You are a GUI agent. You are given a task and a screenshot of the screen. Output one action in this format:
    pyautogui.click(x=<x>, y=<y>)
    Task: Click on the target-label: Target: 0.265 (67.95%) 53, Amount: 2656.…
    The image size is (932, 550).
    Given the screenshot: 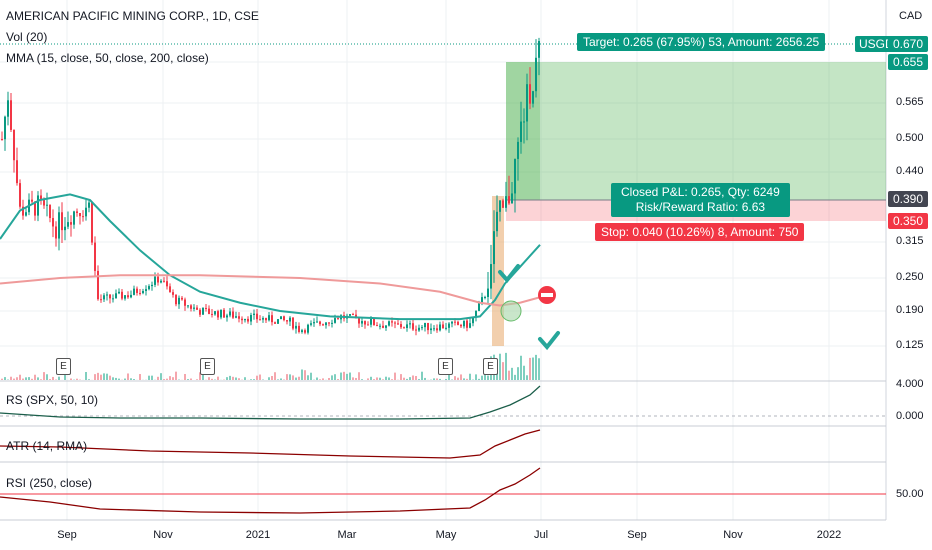 What is the action you would take?
    pyautogui.click(x=701, y=42)
    